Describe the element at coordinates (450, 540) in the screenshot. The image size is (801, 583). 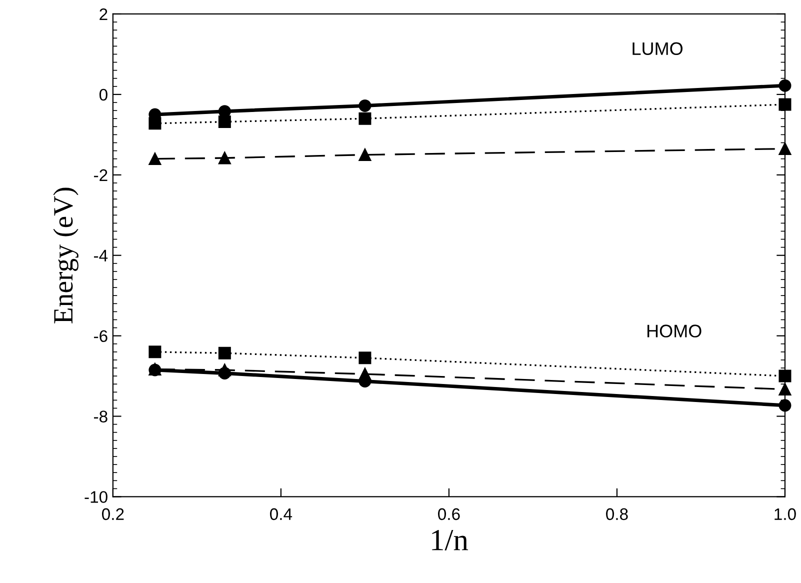
I see `x-axis-title: 1/n` at that location.